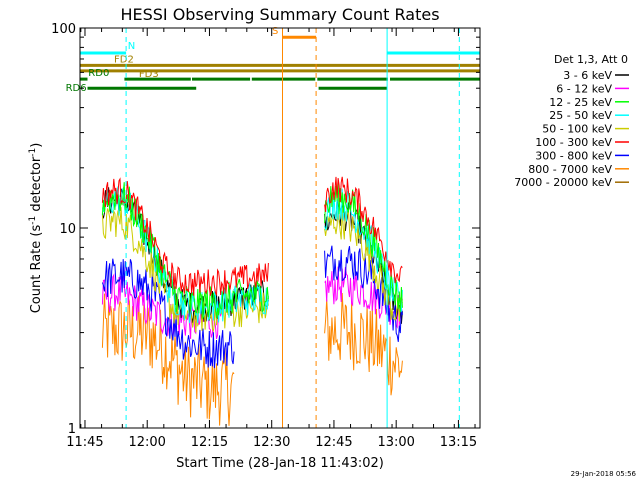 The width and height of the screenshot is (640, 484). I want to click on legend-label-2: 12 - 25 keV, so click(580, 102).